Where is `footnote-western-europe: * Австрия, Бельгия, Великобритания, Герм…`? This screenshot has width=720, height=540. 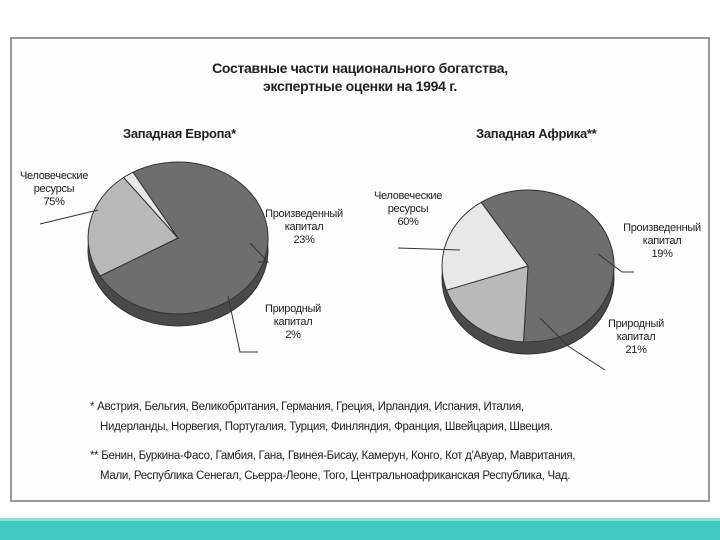
footnote-western-europe: * Австрия, Бельгия, Великобритания, Герм… is located at coordinates (370, 417).